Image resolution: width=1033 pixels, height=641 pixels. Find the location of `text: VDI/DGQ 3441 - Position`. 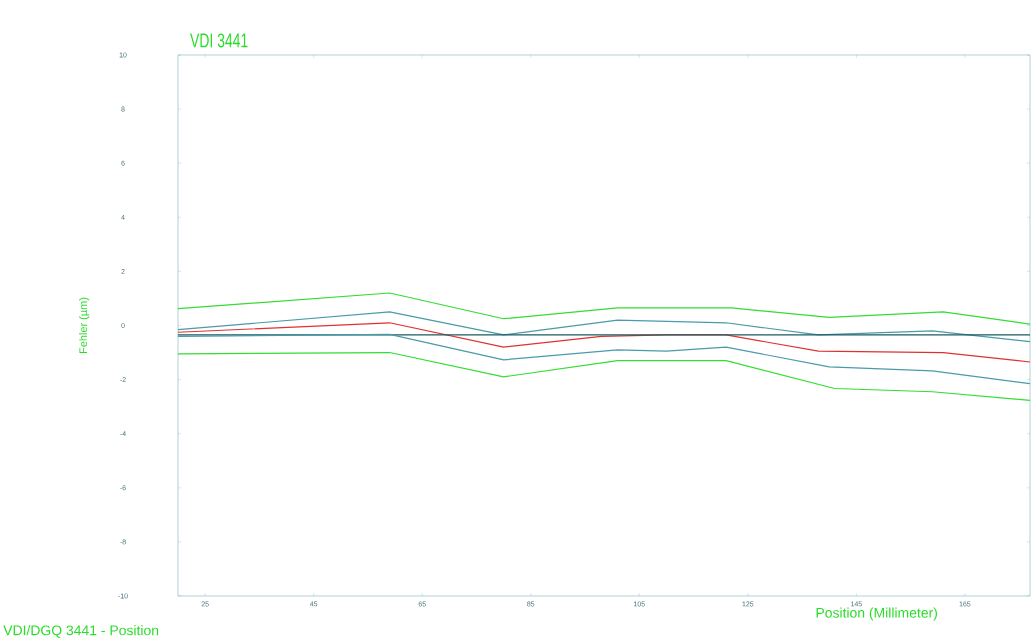

text: VDI/DGQ 3441 - Position is located at coordinates (81, 631).